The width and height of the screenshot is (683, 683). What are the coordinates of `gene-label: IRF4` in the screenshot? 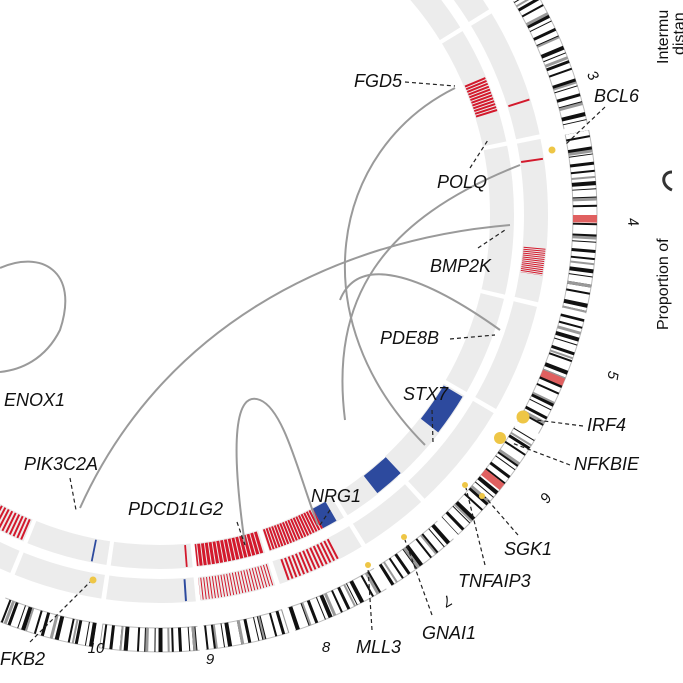 It's located at (606, 425).